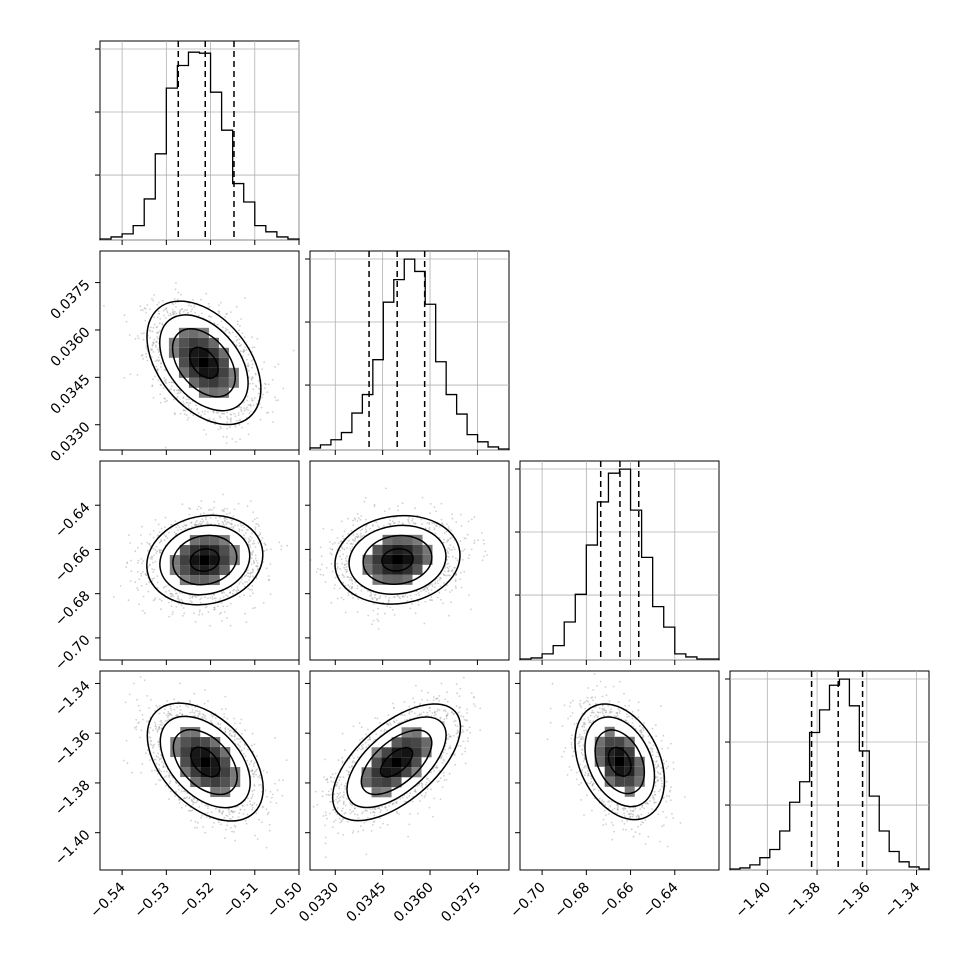 Image resolution: width=970 pixels, height=970 pixels. I want to click on x-tick-label: −0.51, so click(241, 901).